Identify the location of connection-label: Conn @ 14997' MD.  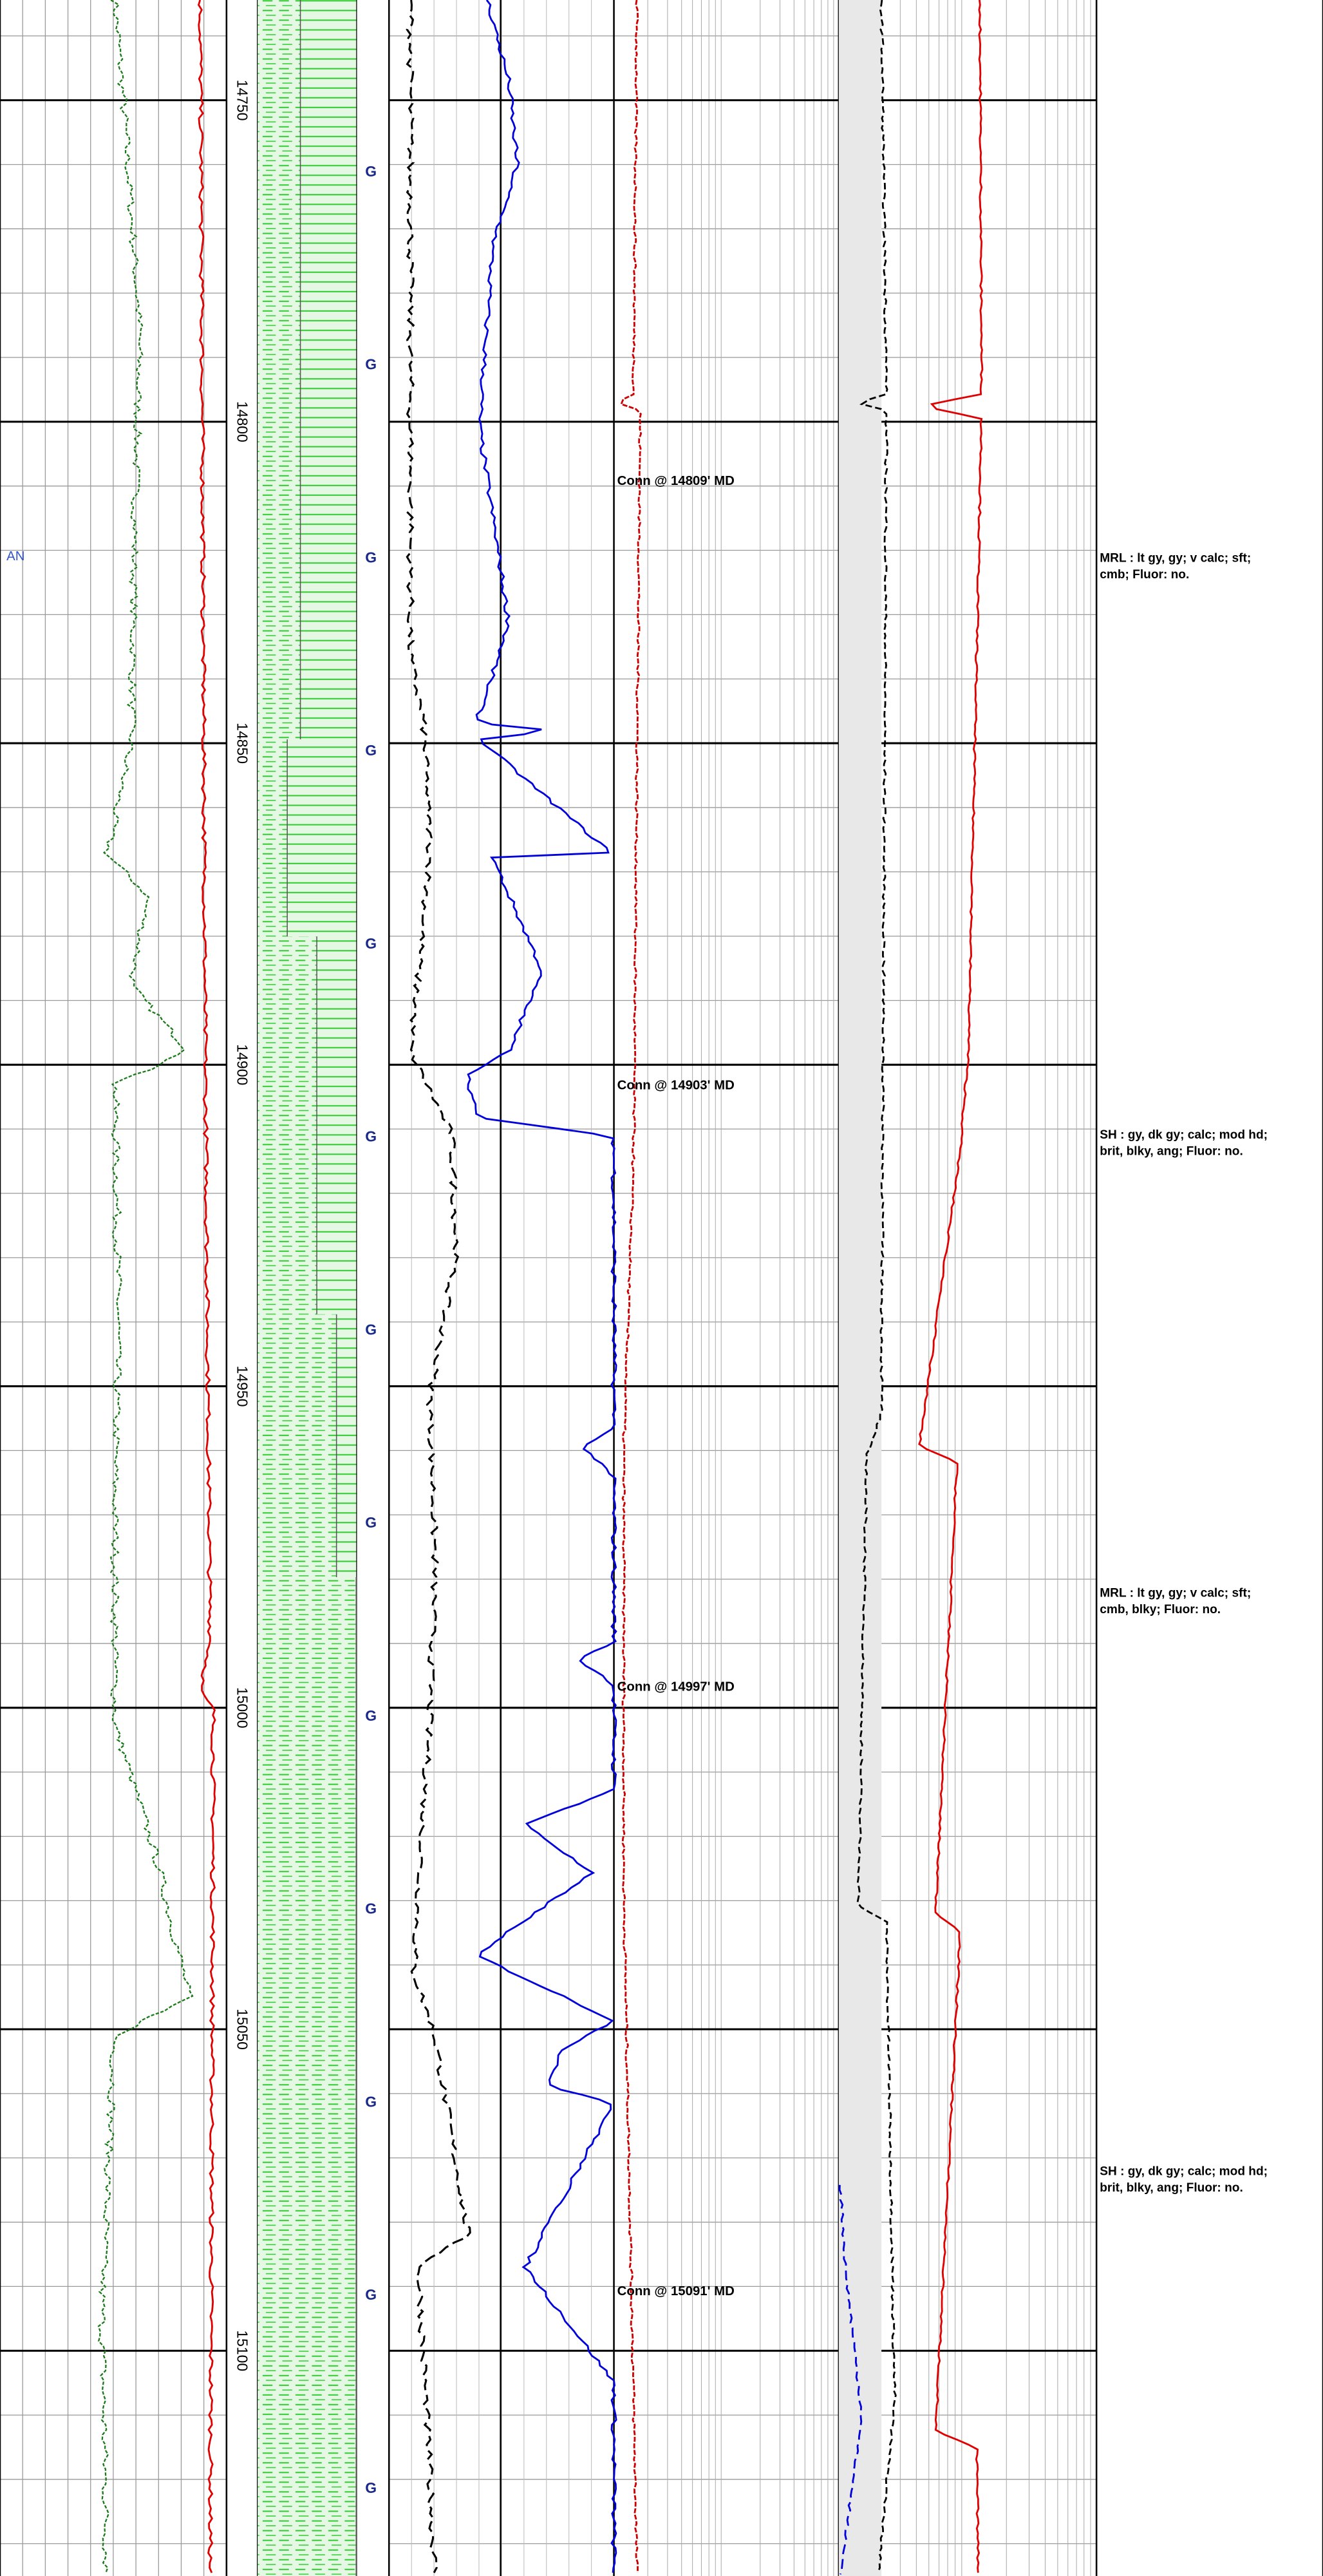
(676, 1687).